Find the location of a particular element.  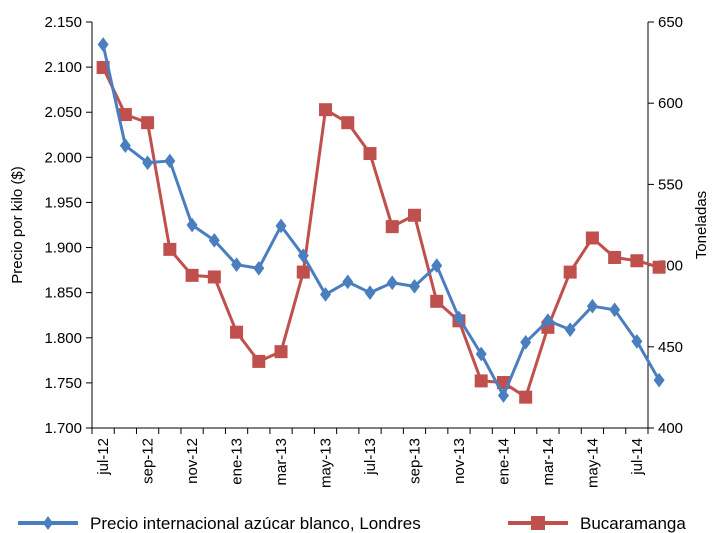

x-tick-label: jul-13 is located at coordinates (370, 457).